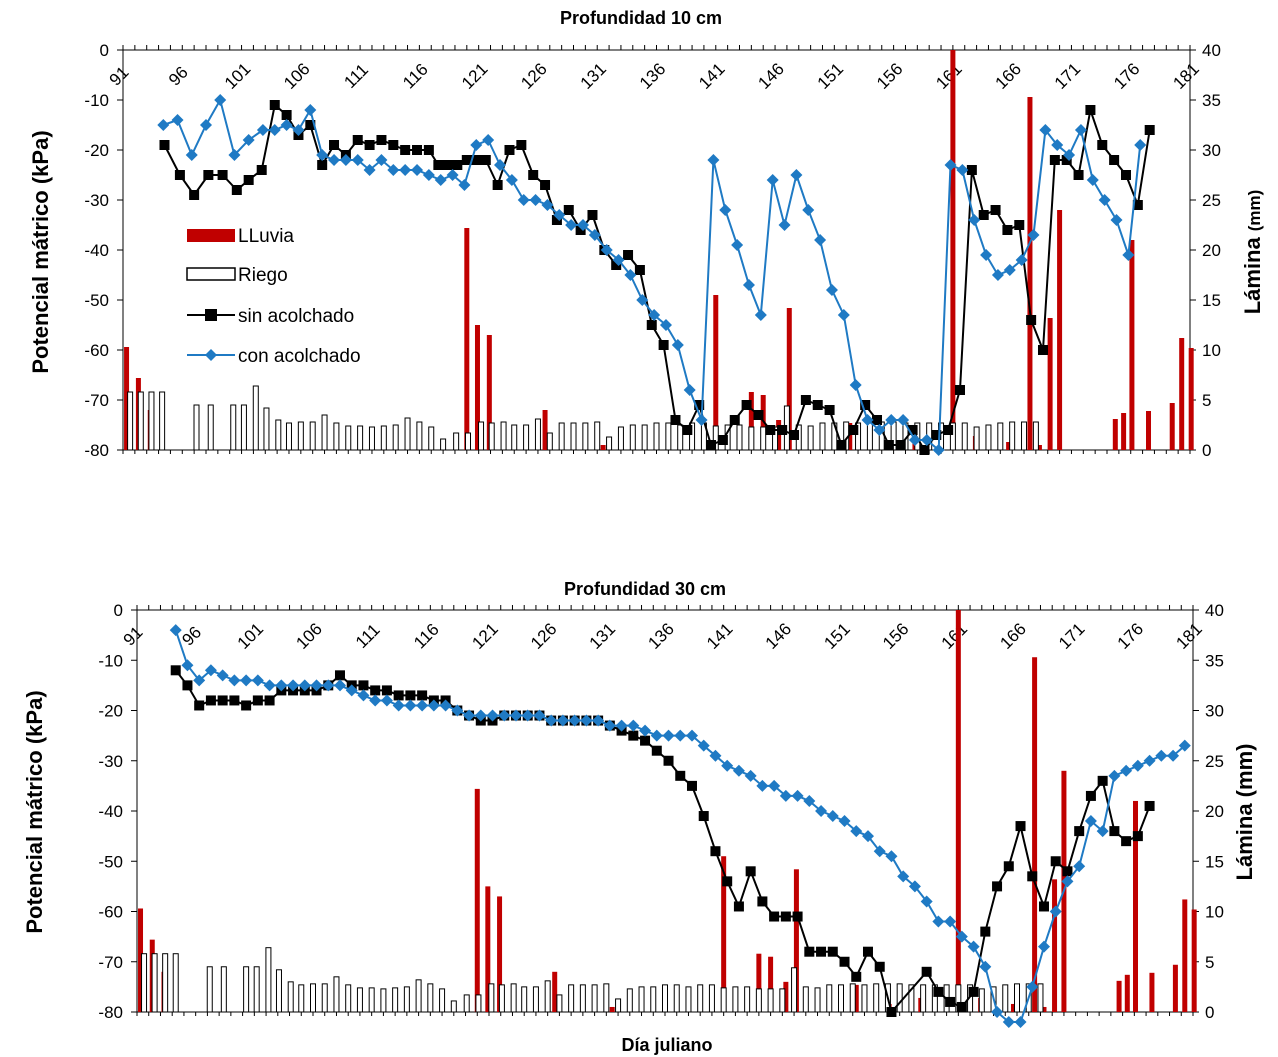 This screenshot has height=1057, width=1278. Describe the element at coordinates (104, 50) in the screenshot. I see `y-tick-label: 0` at that location.